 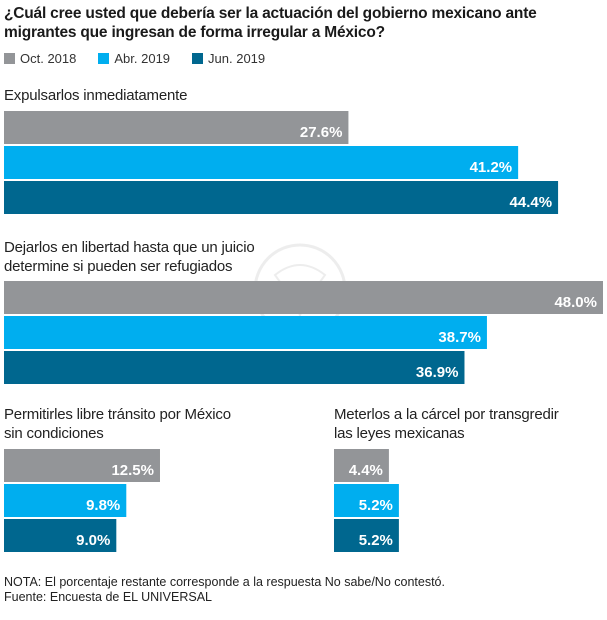 I want to click on legend-label: Abr. 2019, so click(x=142, y=58).